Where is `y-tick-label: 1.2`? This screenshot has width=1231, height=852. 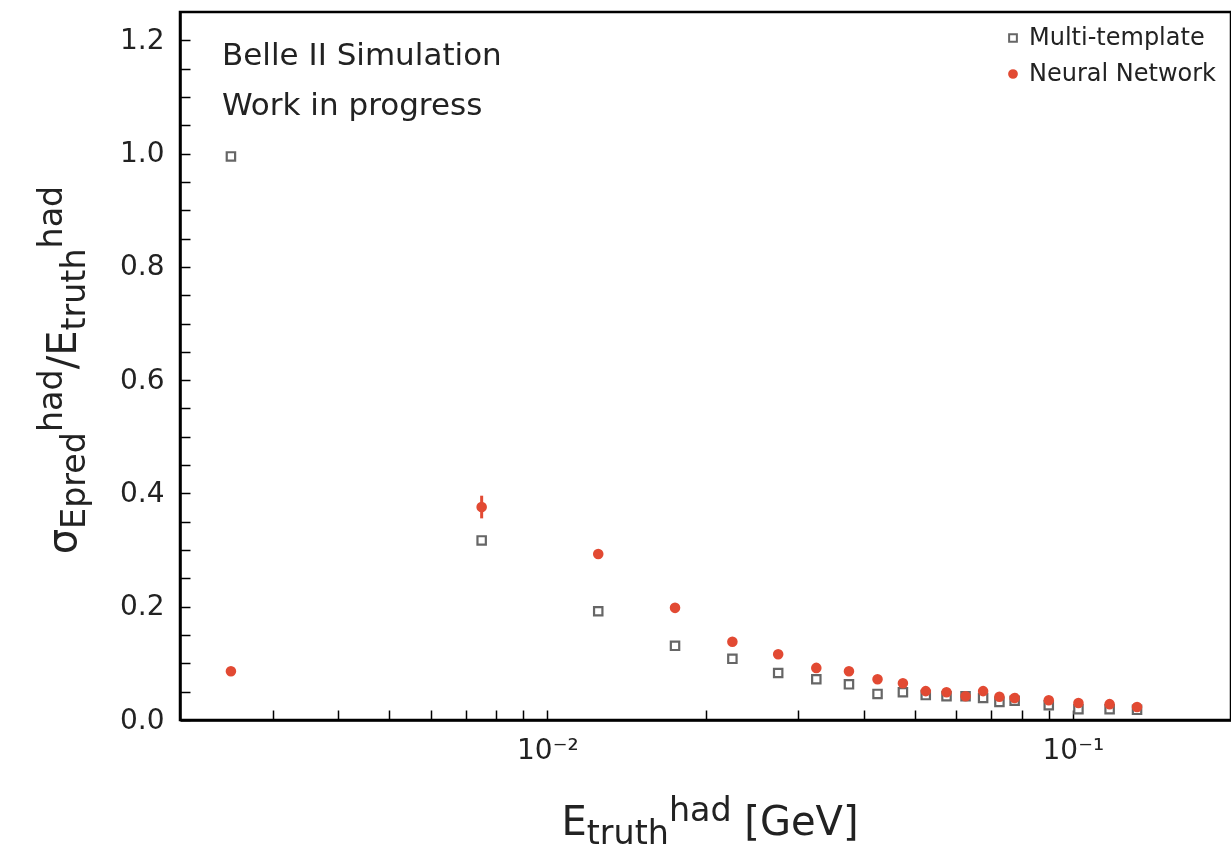 y-tick-label: 1.2 is located at coordinates (142, 39).